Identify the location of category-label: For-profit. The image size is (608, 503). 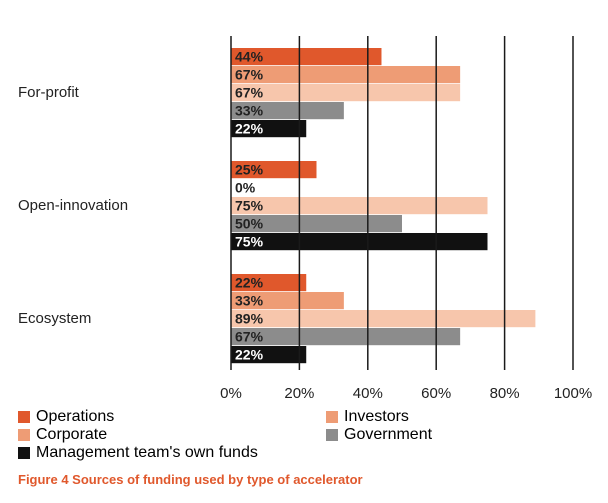
(49, 92).